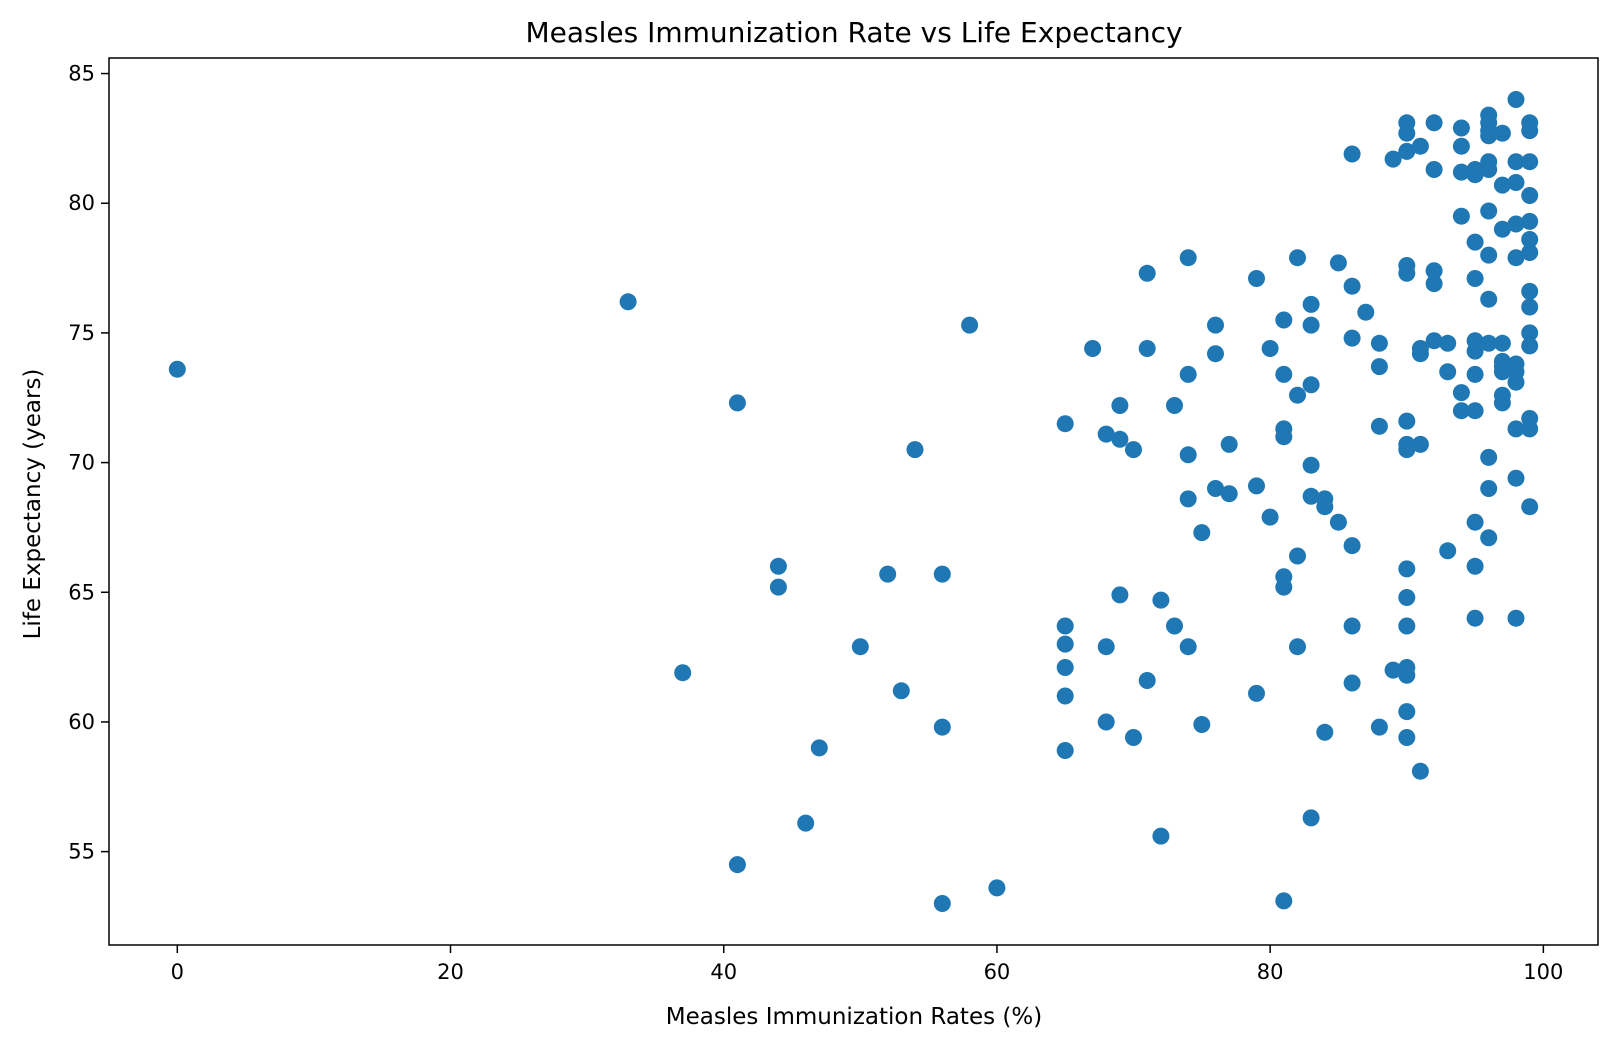  What do you see at coordinates (1270, 972) in the screenshot?
I see `x-tick-label: 80` at bounding box center [1270, 972].